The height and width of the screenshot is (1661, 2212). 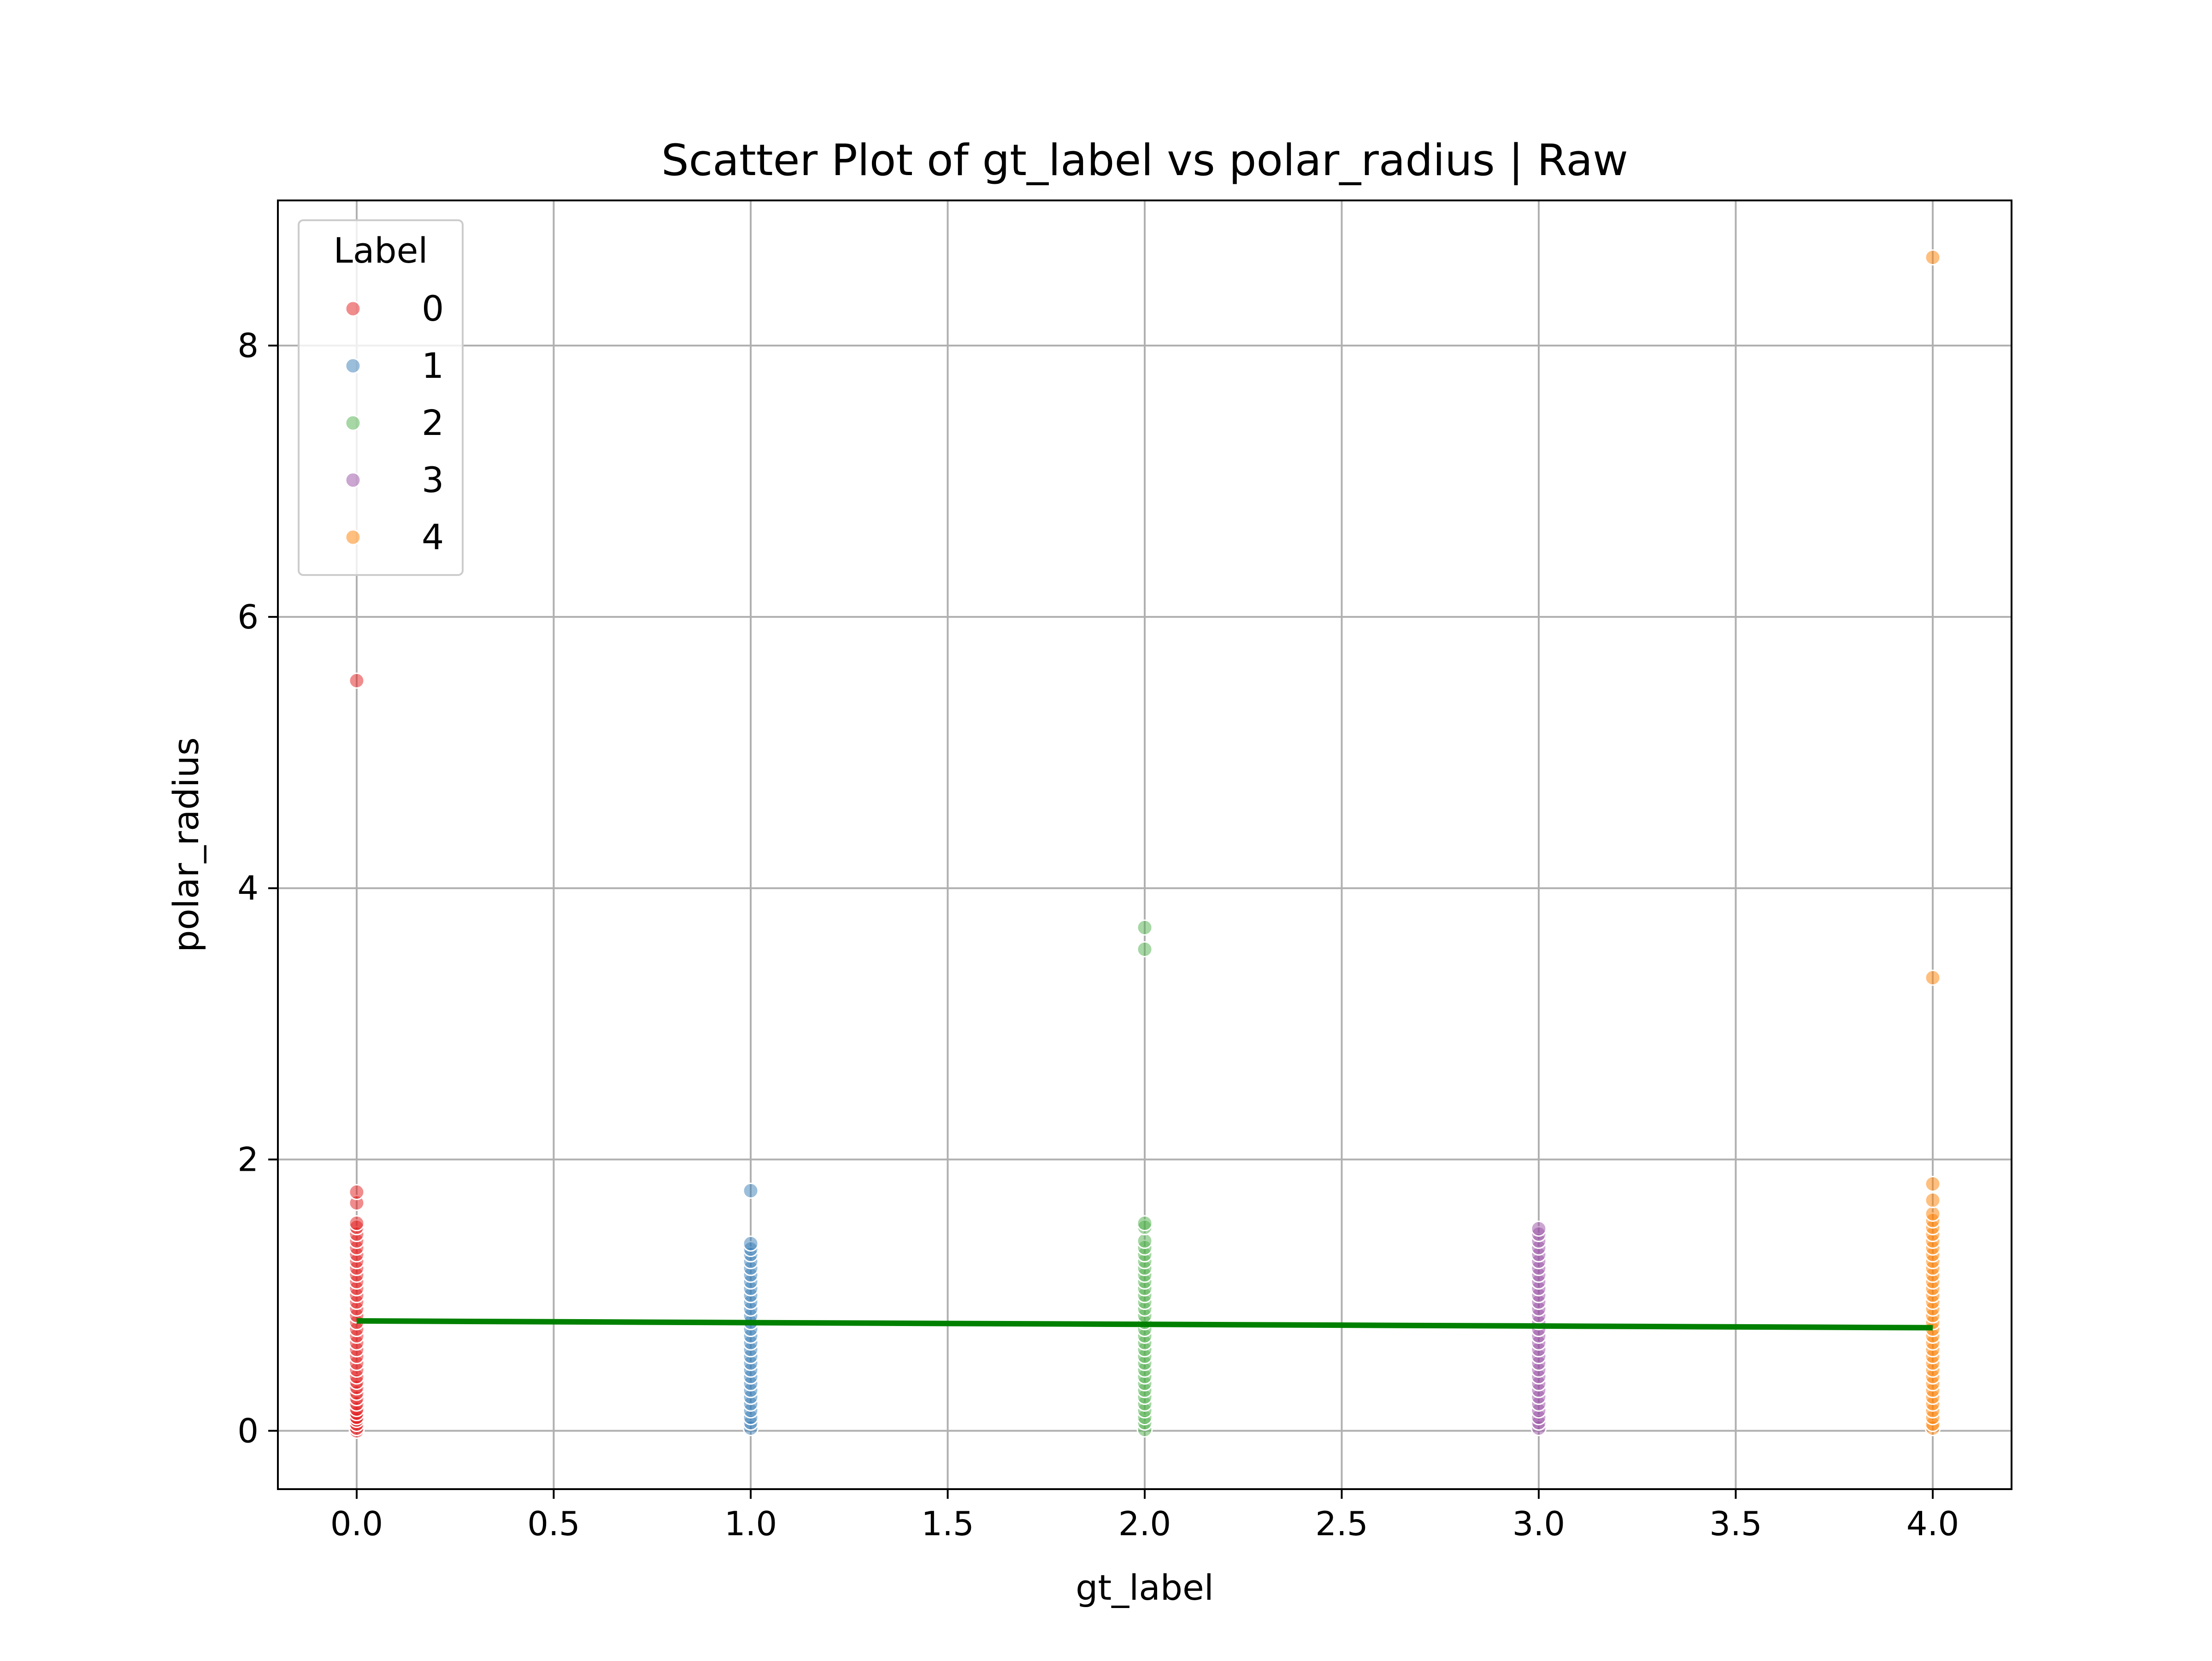 What do you see at coordinates (947, 1523) in the screenshot?
I see `x-tick-label: 1.5` at bounding box center [947, 1523].